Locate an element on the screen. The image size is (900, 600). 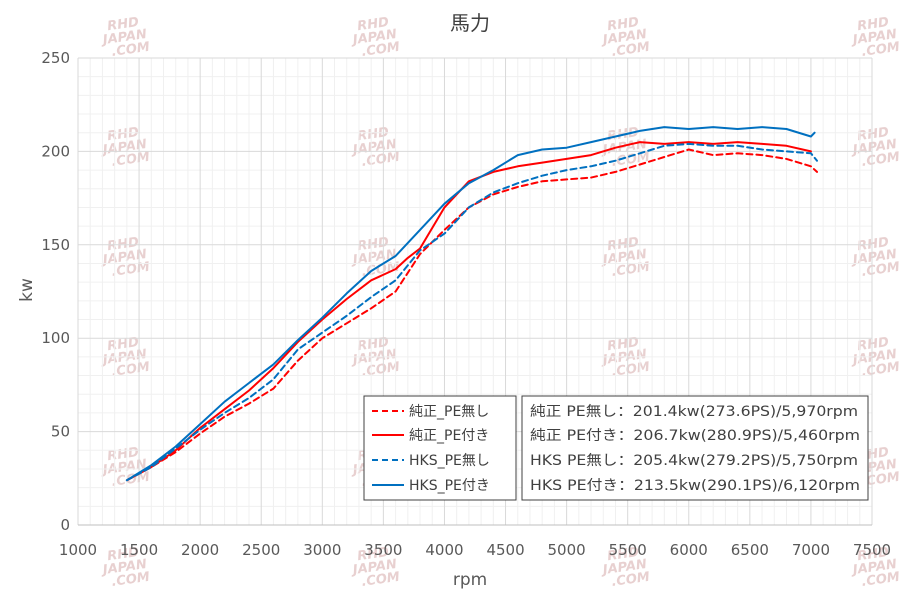
annotation-line-hks-pe: HKS PE付き：213.5kw(290.1PS)/6,120rpm is located at coordinates (695, 486).